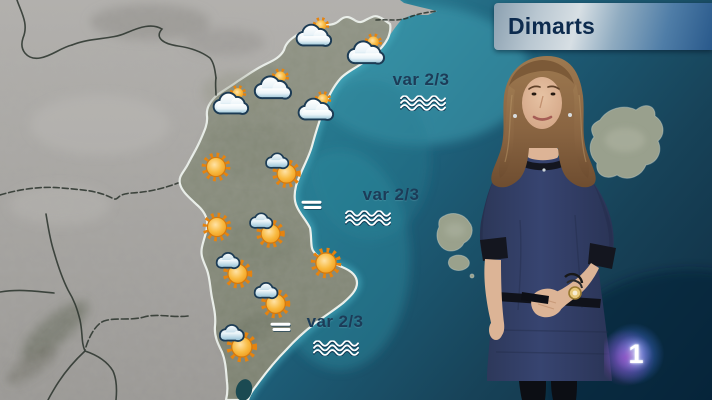 The width and height of the screenshot is (712, 400). What do you see at coordinates (603, 26) in the screenshot?
I see `day-banner: Dimarts` at bounding box center [603, 26].